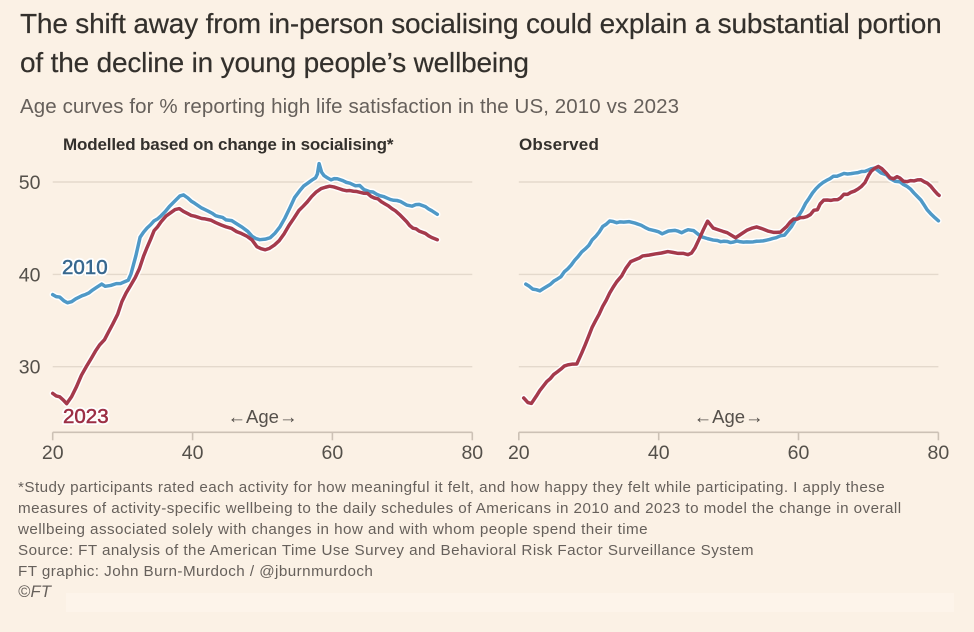  What do you see at coordinates (30, 183) in the screenshot?
I see `svg-text: 50` at bounding box center [30, 183].